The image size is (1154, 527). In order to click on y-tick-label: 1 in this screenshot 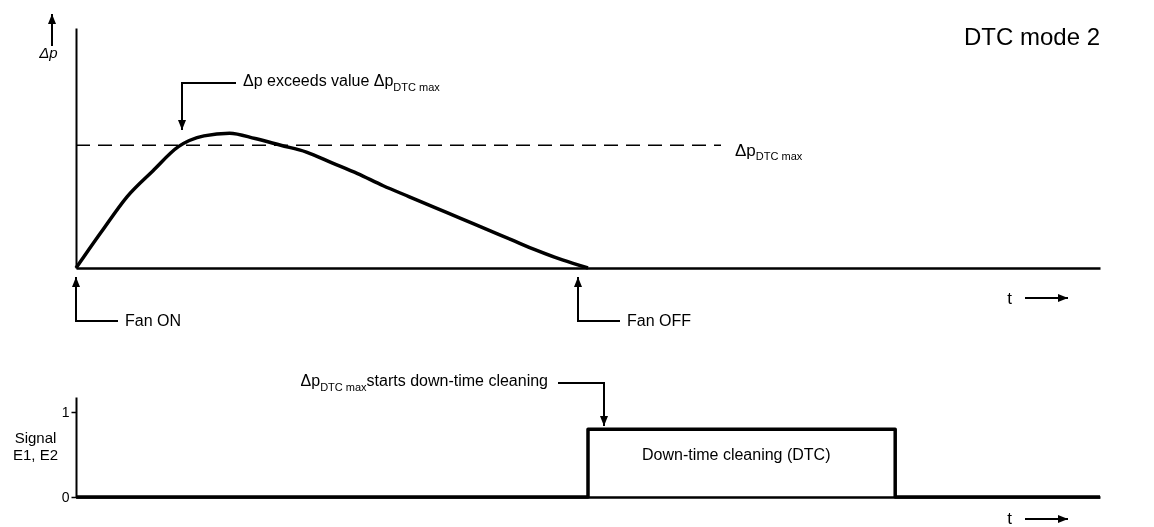, I will do `click(65, 411)`.